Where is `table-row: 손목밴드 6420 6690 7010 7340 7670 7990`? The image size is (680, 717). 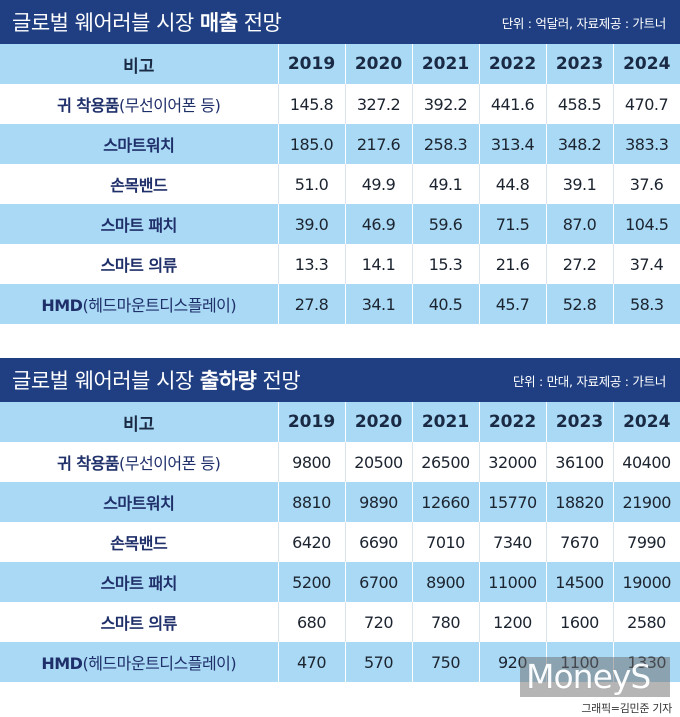 table-row: 손목밴드 6420 6690 7010 7340 7670 7990 is located at coordinates (340, 542).